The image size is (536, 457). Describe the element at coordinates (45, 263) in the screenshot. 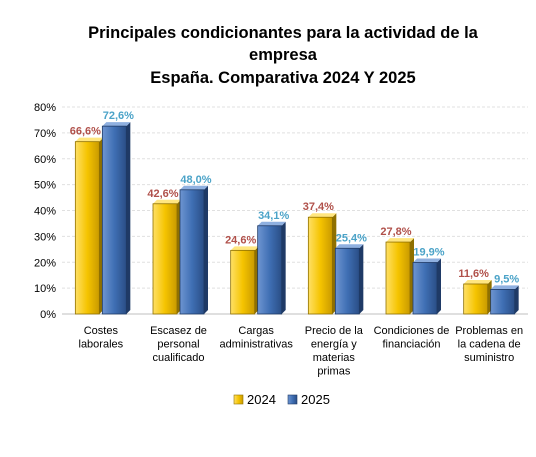

I see `y-tick-label: 20%` at that location.